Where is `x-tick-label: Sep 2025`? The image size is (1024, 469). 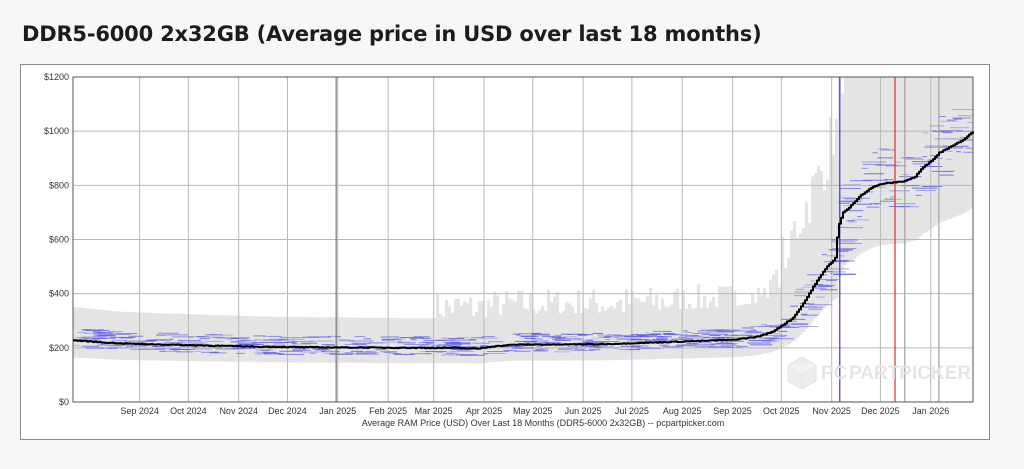
x-tick-label: Sep 2025 is located at coordinates (732, 411).